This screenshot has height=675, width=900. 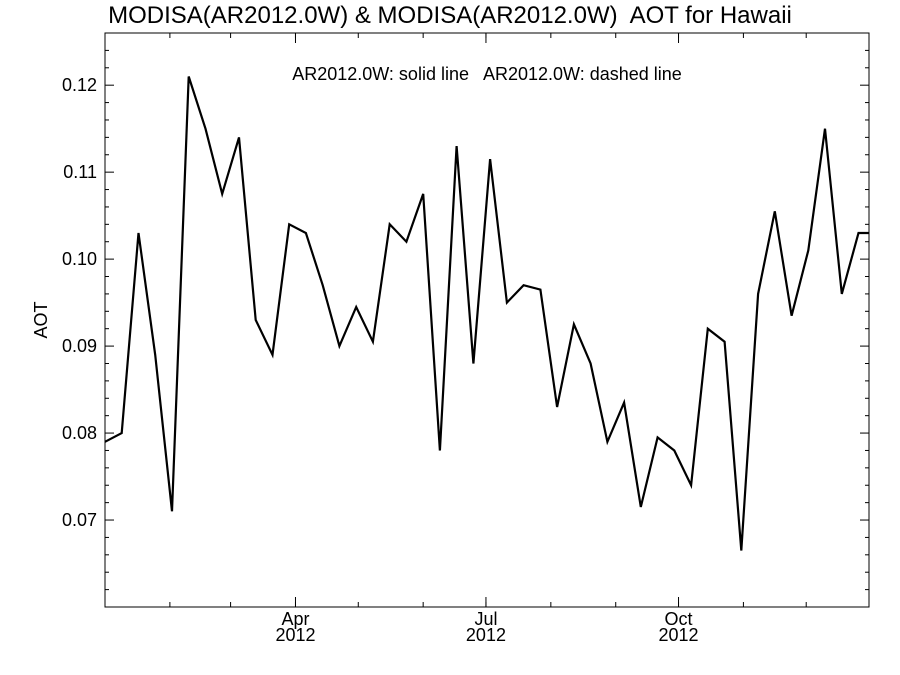 I want to click on x-tick-month-label: Jul, so click(x=485, y=619).